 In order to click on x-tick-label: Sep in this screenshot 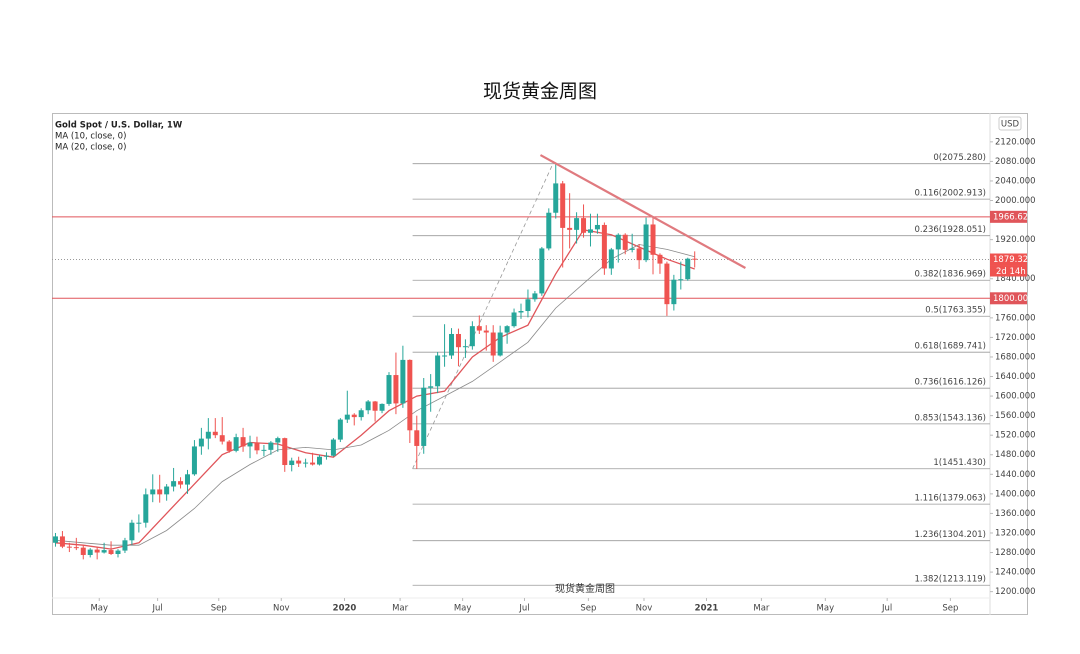, I will do `click(219, 609)`.